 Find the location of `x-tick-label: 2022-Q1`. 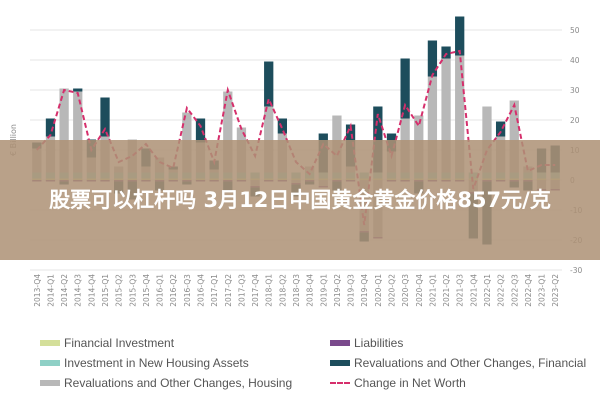

x-tick-label: 2022-Q1 is located at coordinates (487, 290).